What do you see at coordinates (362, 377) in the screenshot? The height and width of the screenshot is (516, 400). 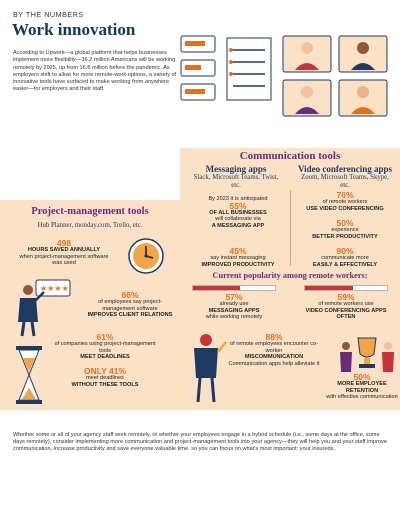 I see `retention-value: 50%` at bounding box center [362, 377].